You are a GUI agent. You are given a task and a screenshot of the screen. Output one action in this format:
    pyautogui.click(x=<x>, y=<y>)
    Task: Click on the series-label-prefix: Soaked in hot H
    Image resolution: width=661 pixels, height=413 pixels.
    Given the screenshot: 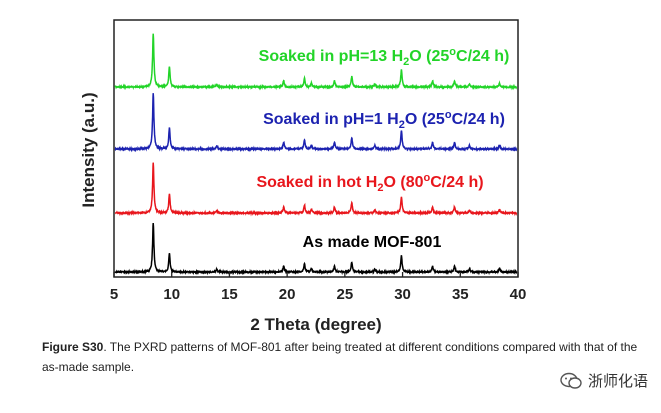 What is the action you would take?
    pyautogui.click(x=316, y=182)
    